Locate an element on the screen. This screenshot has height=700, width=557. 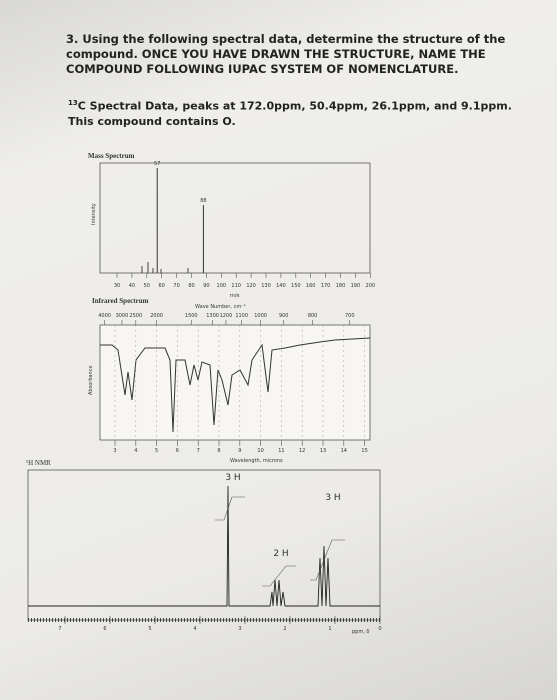
ir-tick-label: 14 is located at coordinates (344, 451).